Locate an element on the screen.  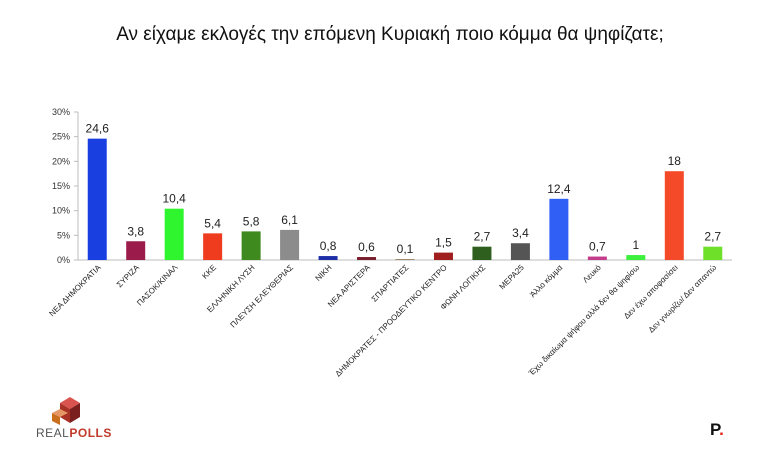
y-tick-label: 25% is located at coordinates (61, 137).